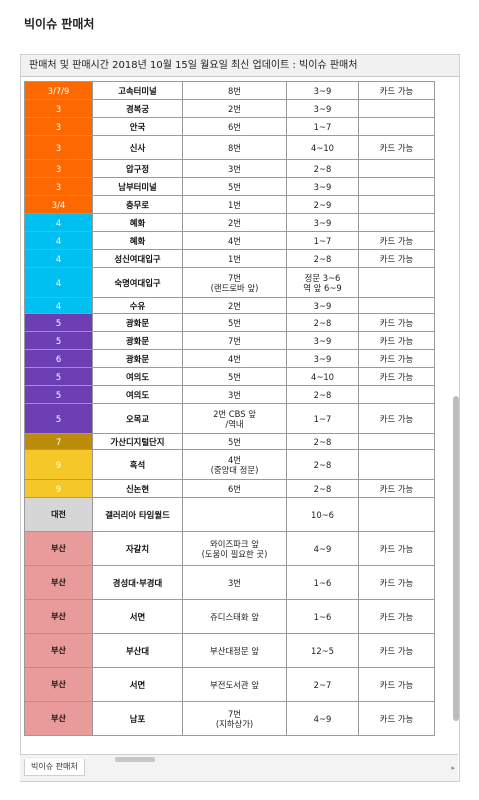 The width and height of the screenshot is (479, 800). What do you see at coordinates (234, 718) in the screenshot?
I see `exit-cell: 7번 (지하상가)` at bounding box center [234, 718].